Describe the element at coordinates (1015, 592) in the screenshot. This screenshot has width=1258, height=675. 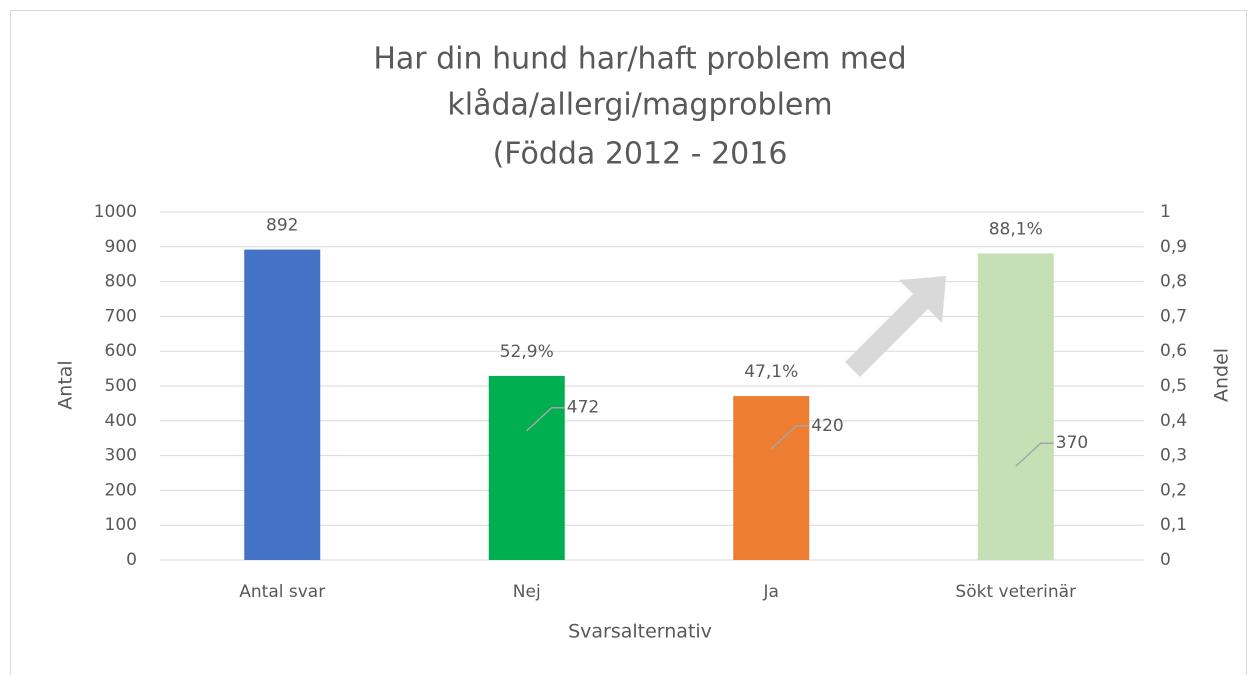
I see `x-tick-label: Sökt veterinär` at that location.